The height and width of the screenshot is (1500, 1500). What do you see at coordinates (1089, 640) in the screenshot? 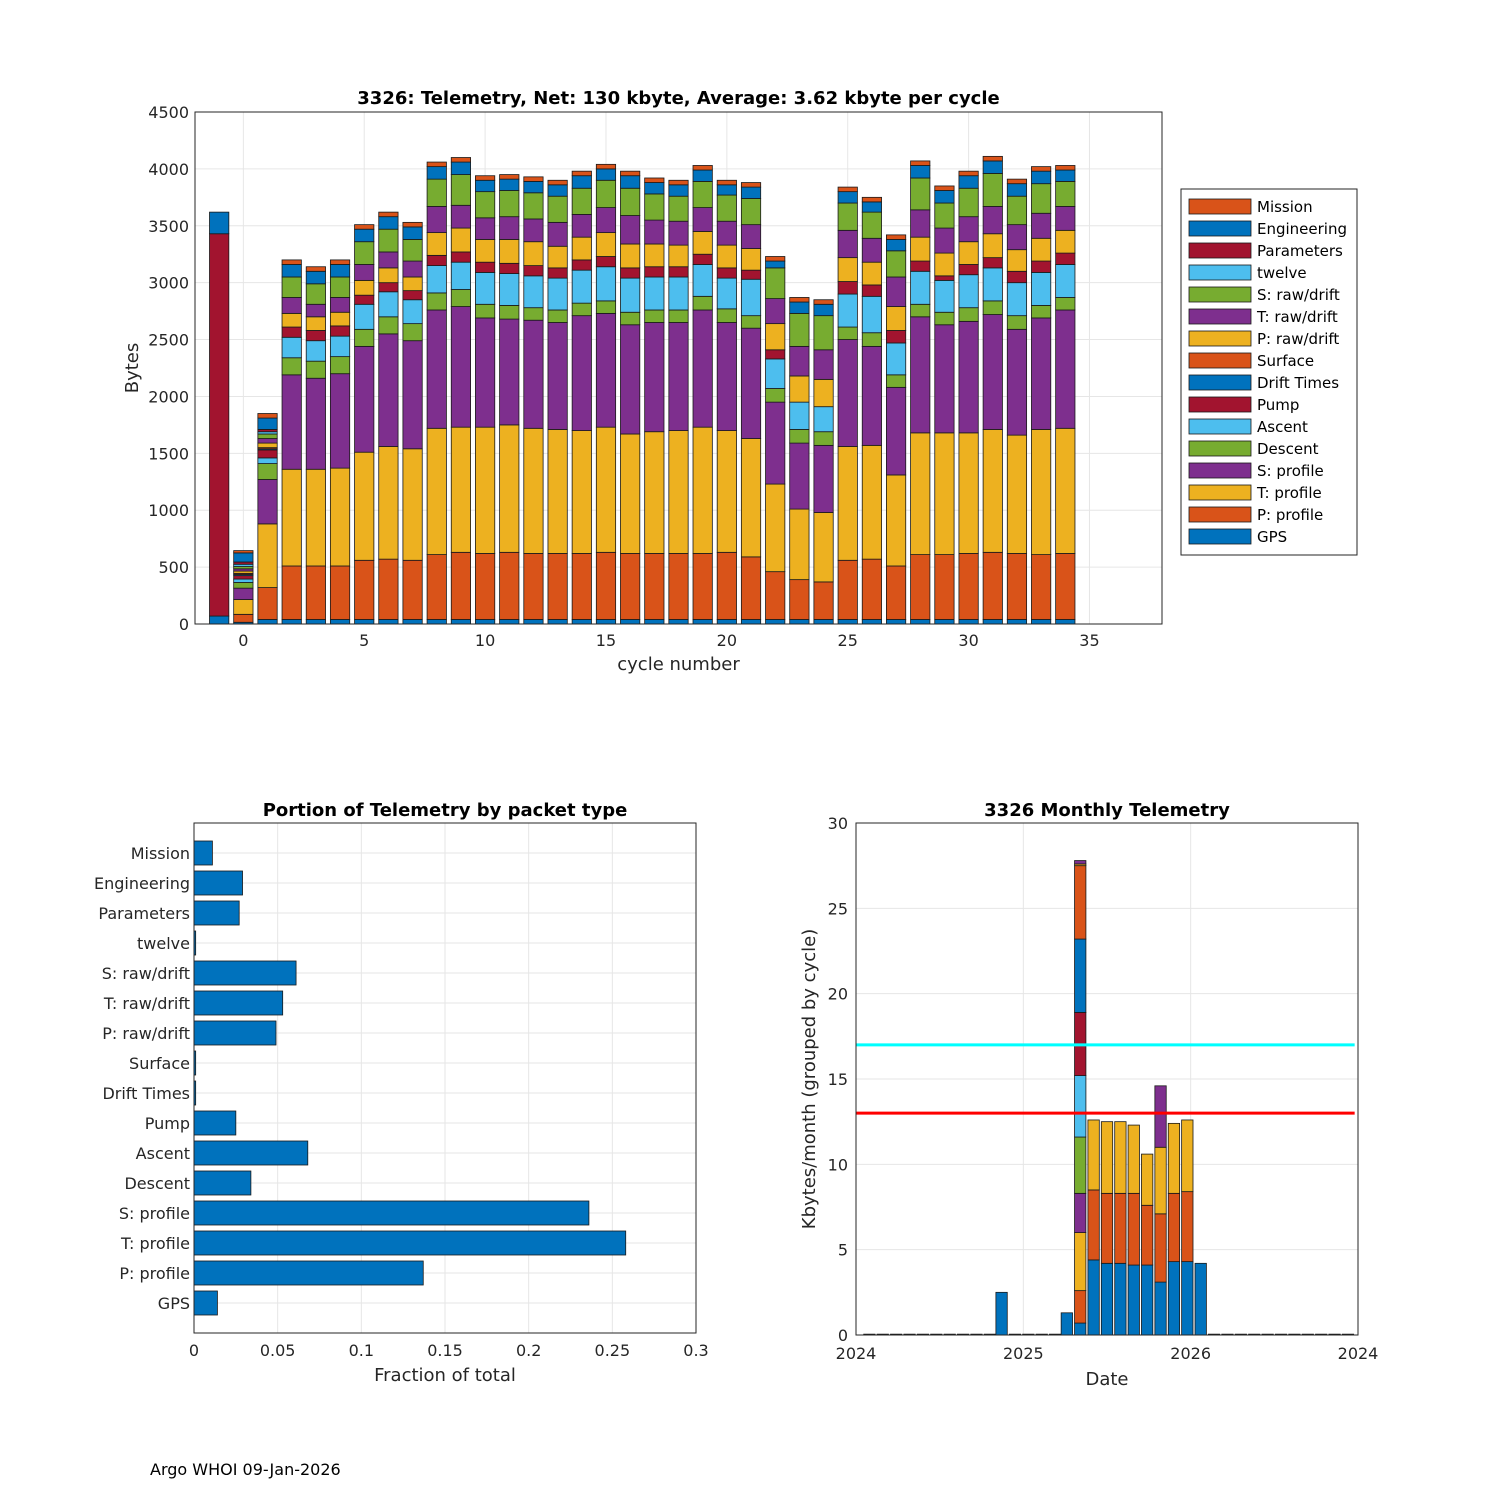
I see `x-tick-label: 35` at bounding box center [1089, 640].